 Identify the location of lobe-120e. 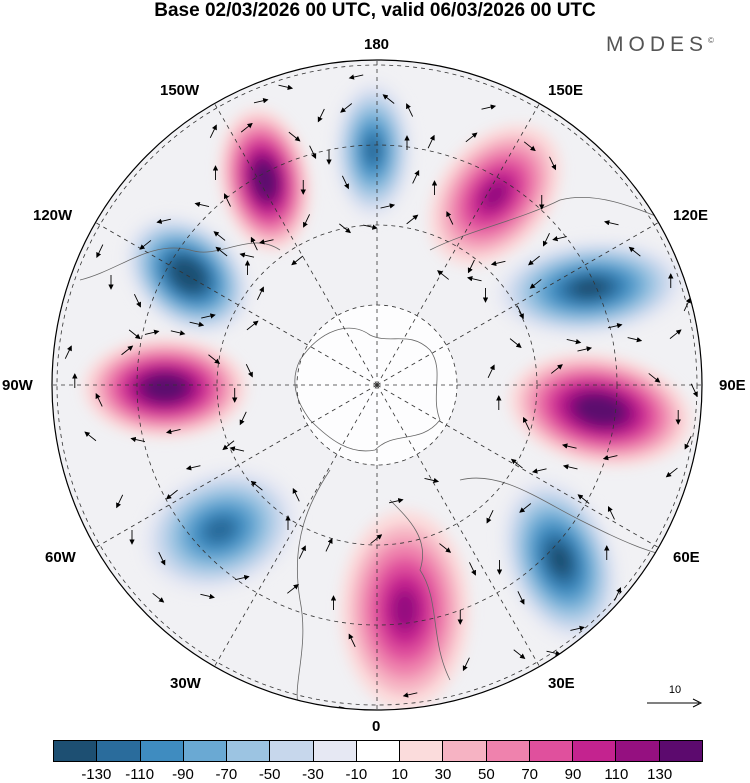
(590, 288).